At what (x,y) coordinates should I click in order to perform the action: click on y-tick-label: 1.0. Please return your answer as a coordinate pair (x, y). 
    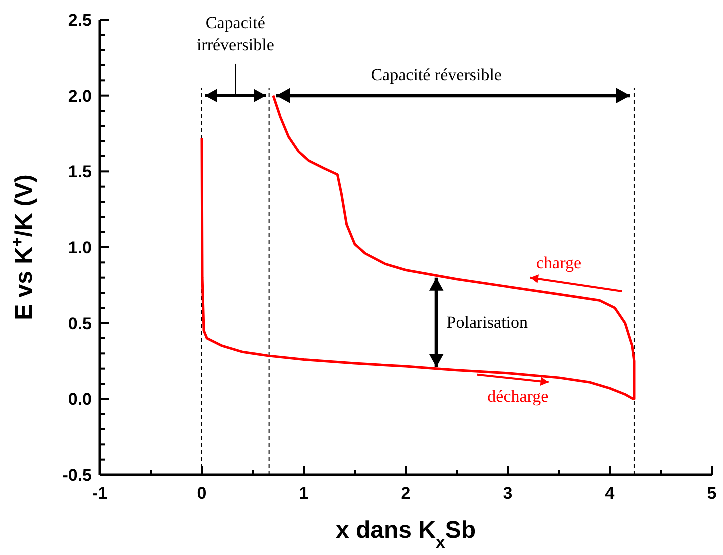
    Looking at the image, I should click on (80, 248).